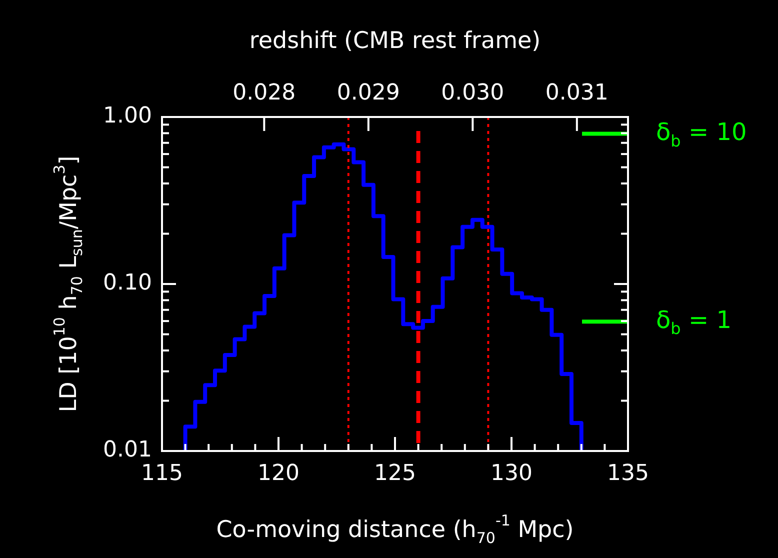  I want to click on x2-tick-label: 0.028, so click(264, 93).